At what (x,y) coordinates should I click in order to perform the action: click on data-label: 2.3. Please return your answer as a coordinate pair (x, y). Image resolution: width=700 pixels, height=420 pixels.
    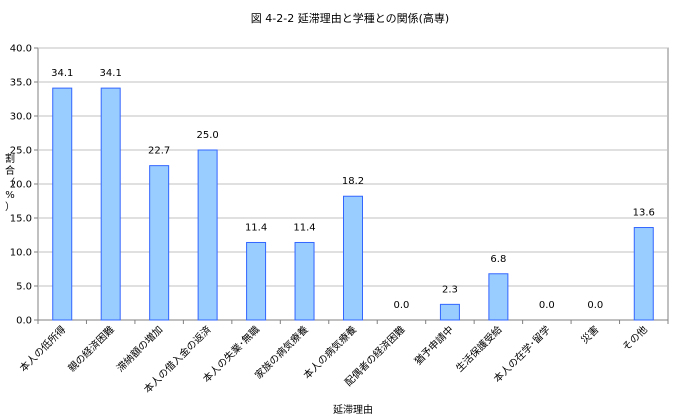
    Looking at the image, I should click on (450, 289).